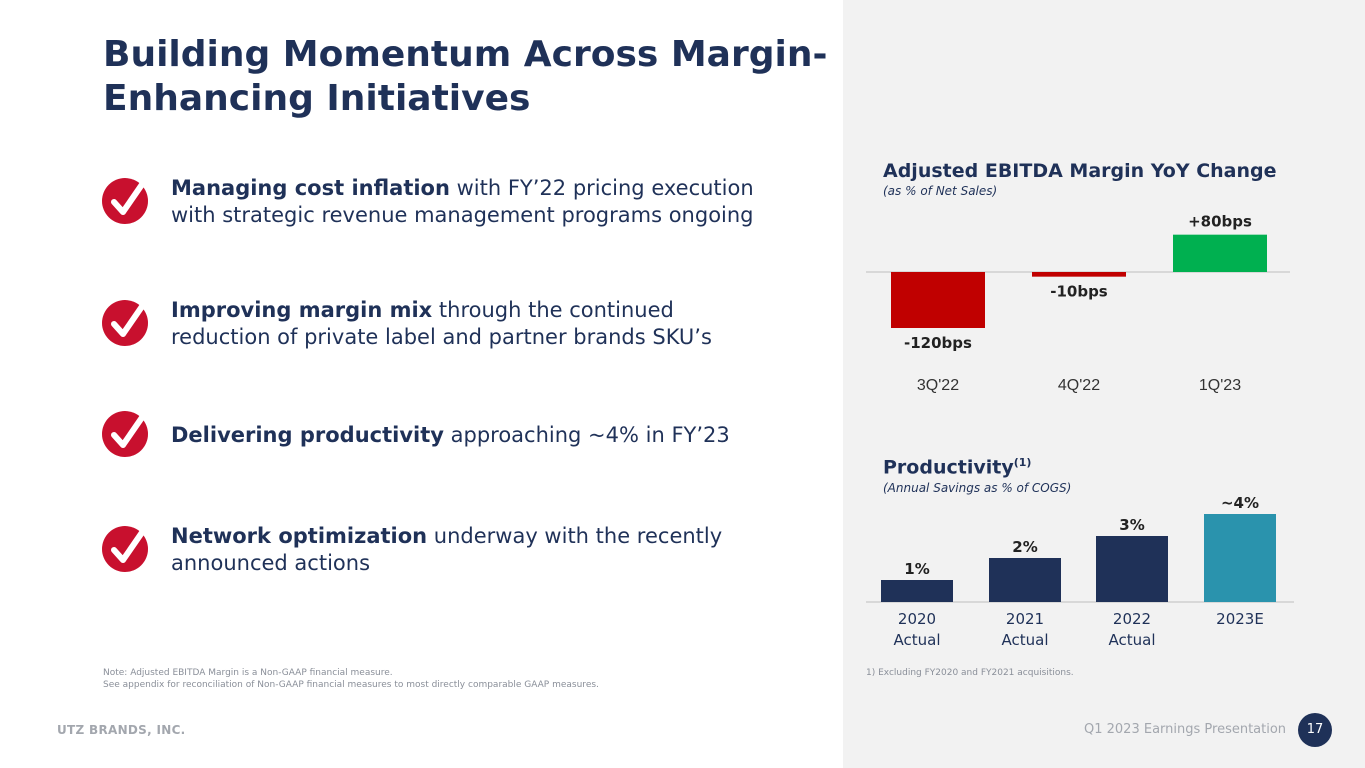 The image size is (1365, 768). I want to click on productivity-value-label: ~4%, so click(1240, 503).